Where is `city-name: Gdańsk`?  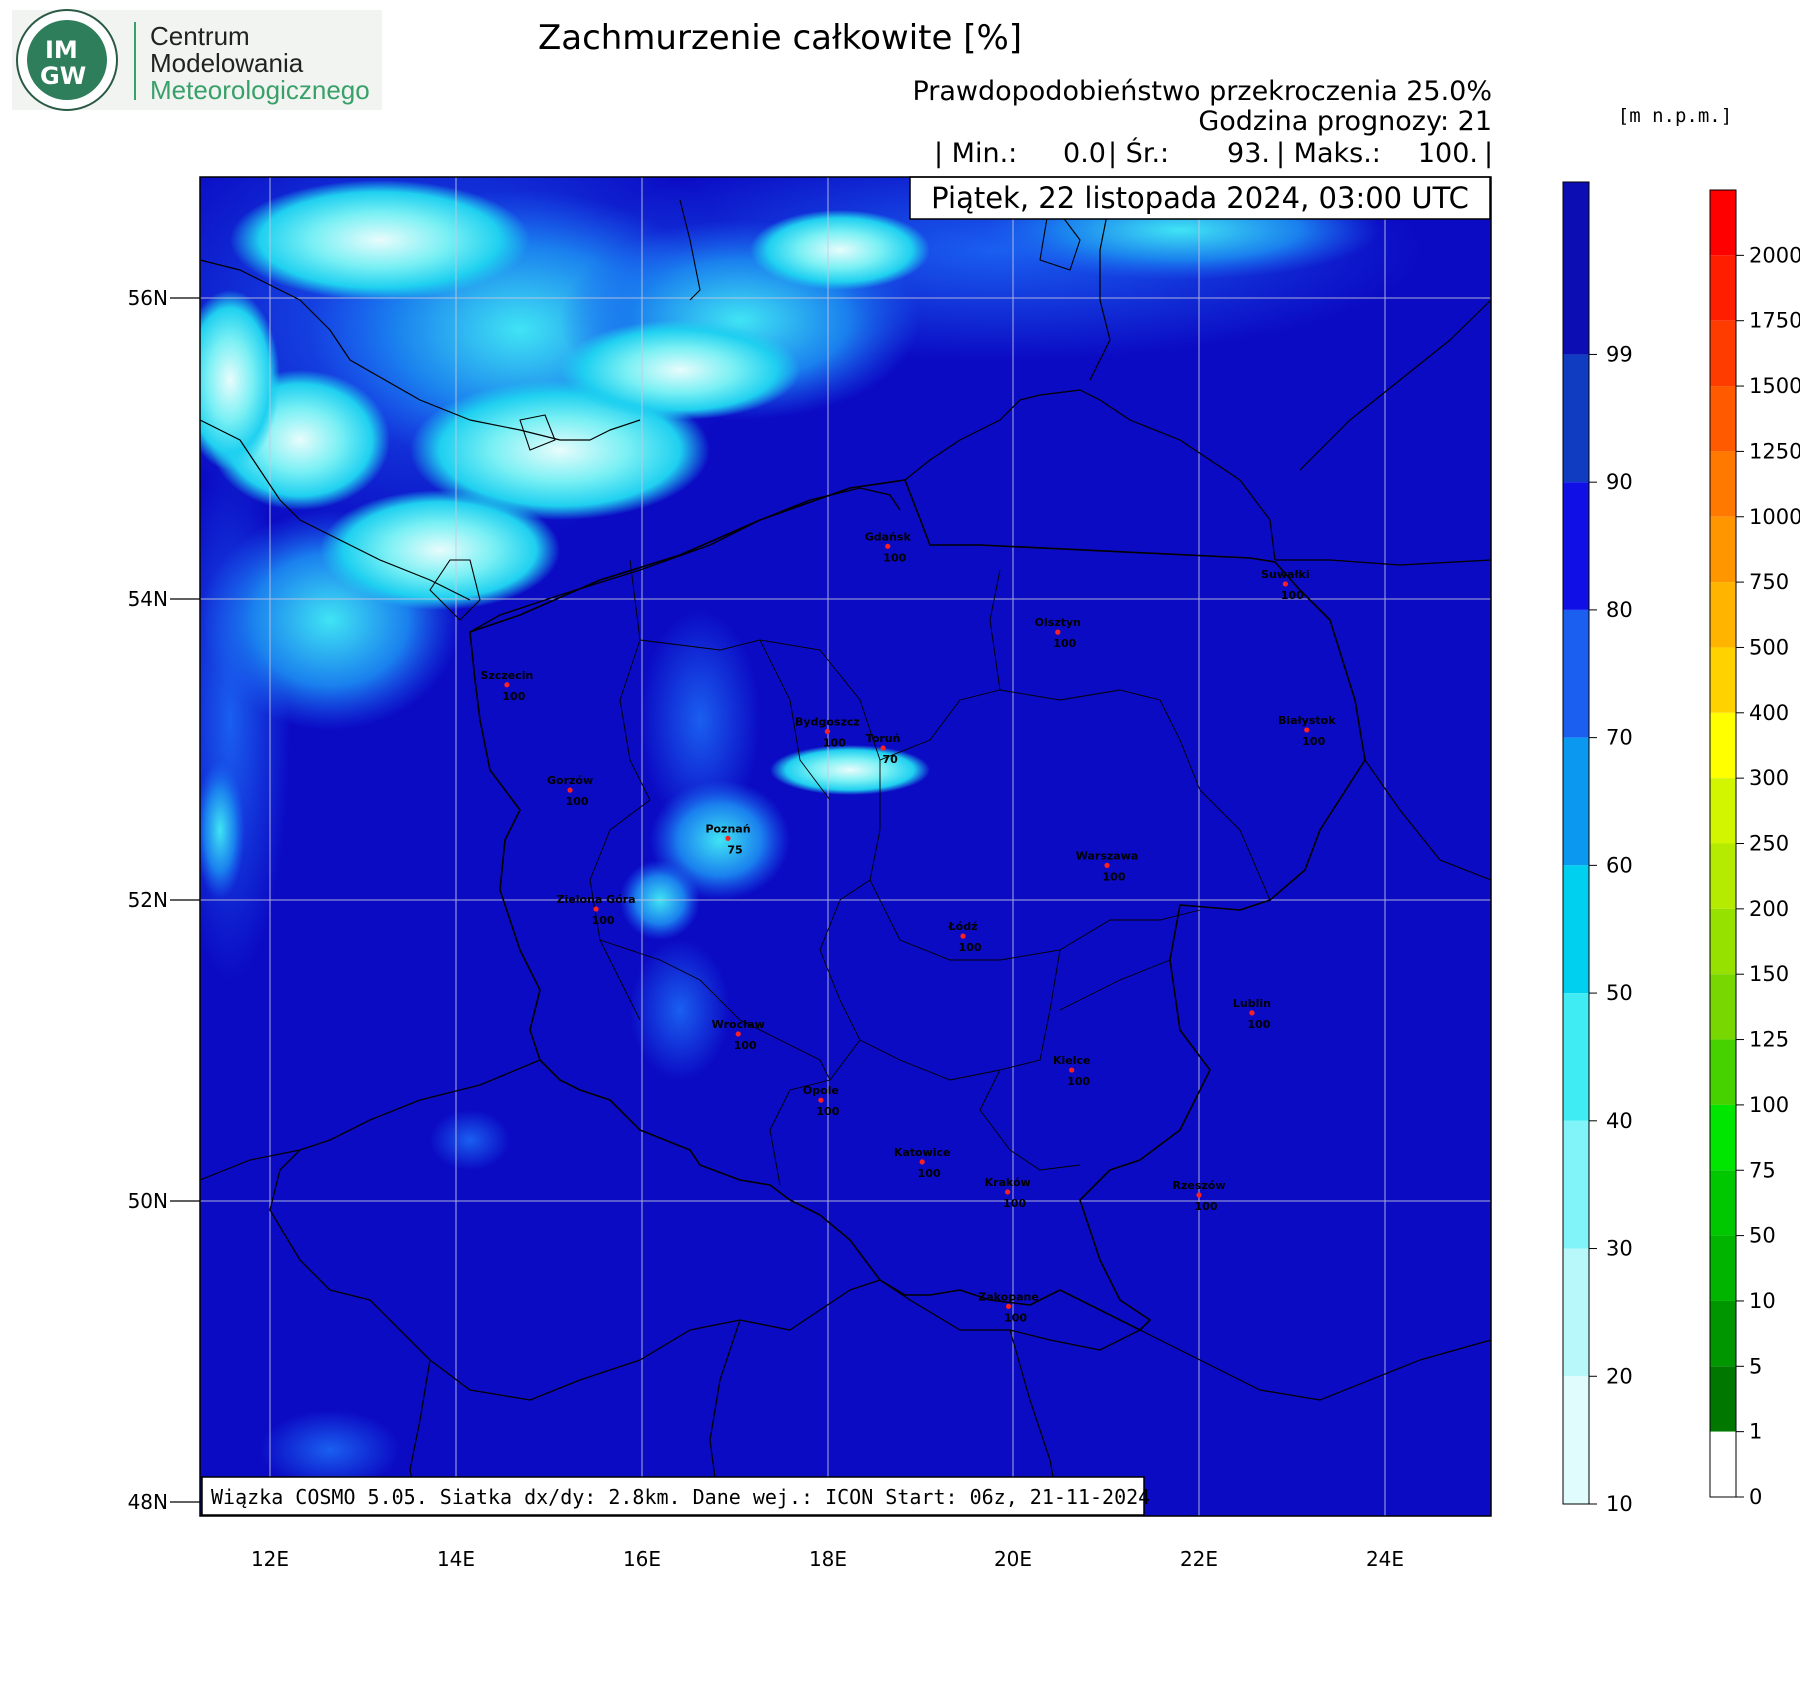
city-name: Gdańsk is located at coordinates (888, 536).